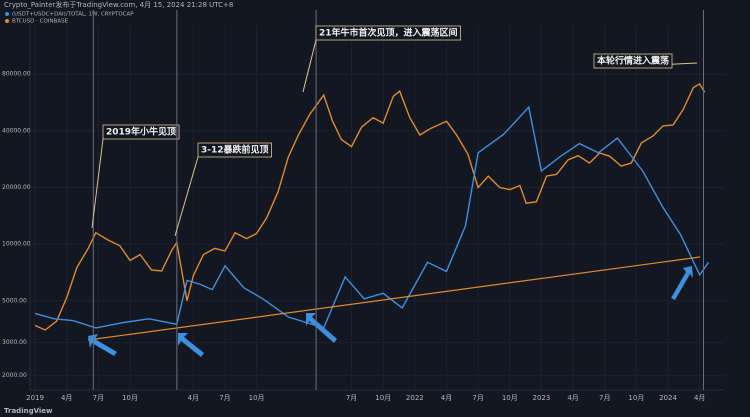 Image resolution: width=750 pixels, height=417 pixels. Describe the element at coordinates (542, 398) in the screenshot. I see `x-tick-label: 2023` at that location.